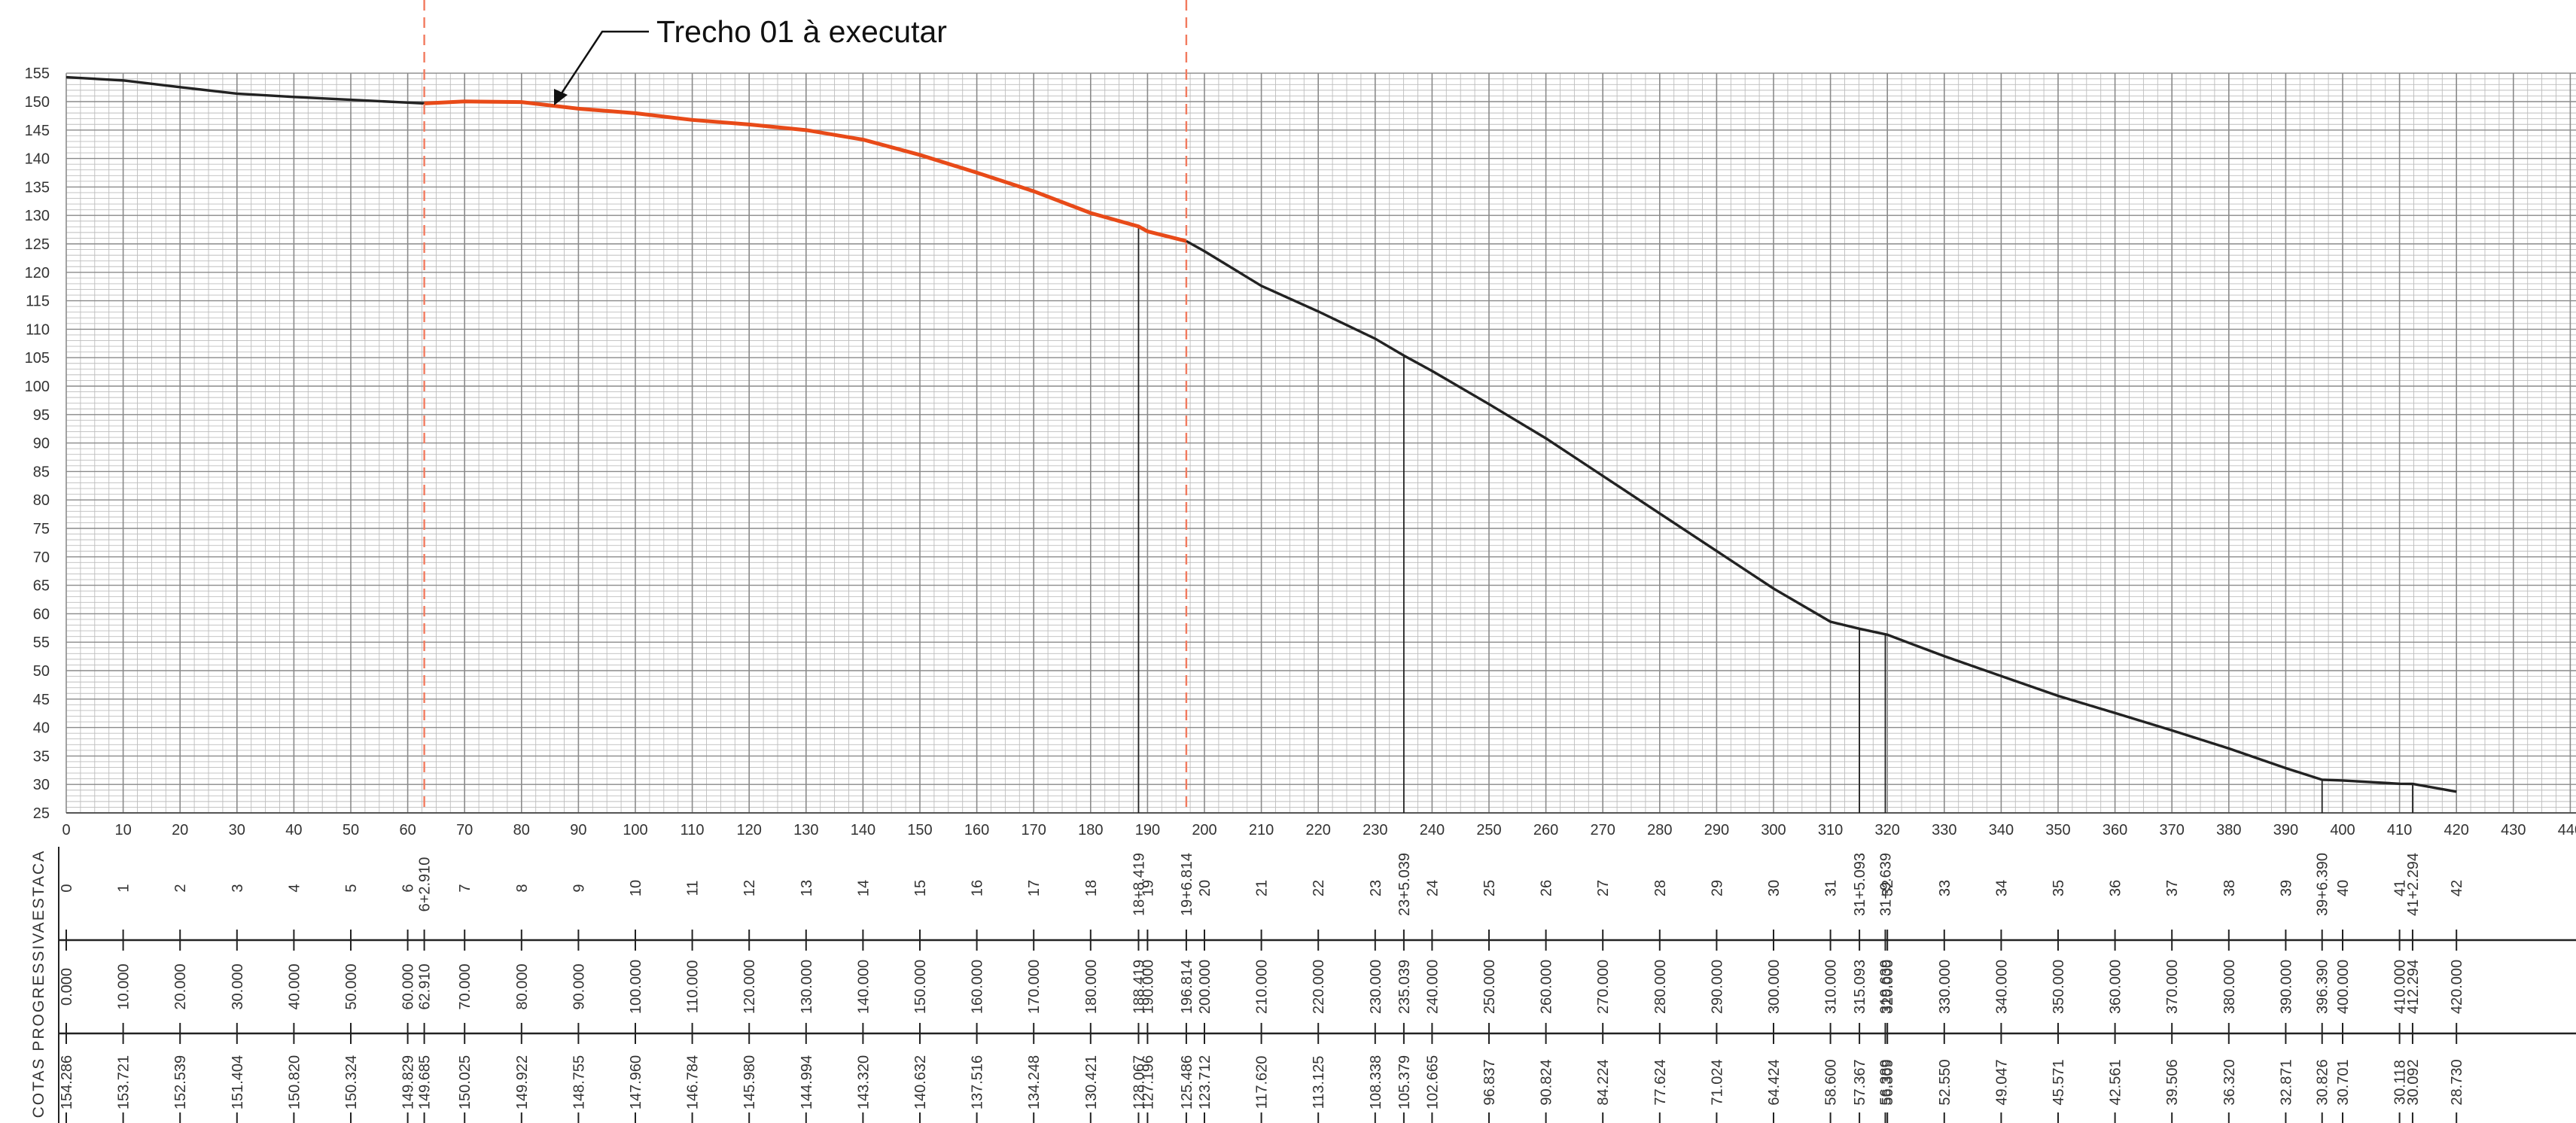 This screenshot has width=2576, height=1123. What do you see at coordinates (636, 1082) in the screenshot?
I see `cota-value: 147.960` at bounding box center [636, 1082].